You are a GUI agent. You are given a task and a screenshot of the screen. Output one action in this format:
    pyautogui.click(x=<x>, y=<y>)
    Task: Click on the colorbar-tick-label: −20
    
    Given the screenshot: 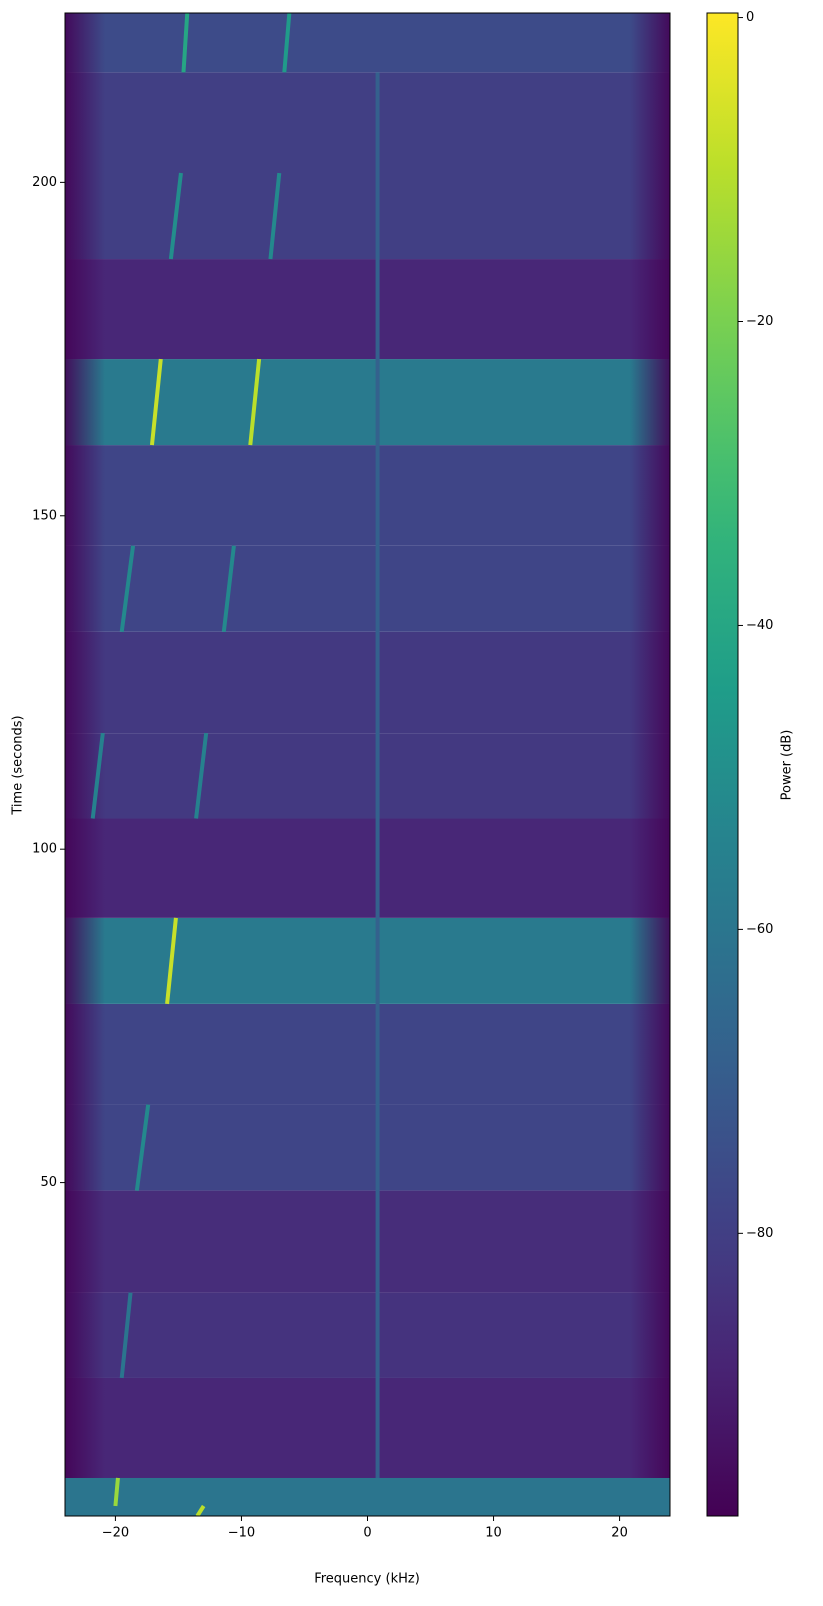 What is the action you would take?
    pyautogui.click(x=759, y=321)
    